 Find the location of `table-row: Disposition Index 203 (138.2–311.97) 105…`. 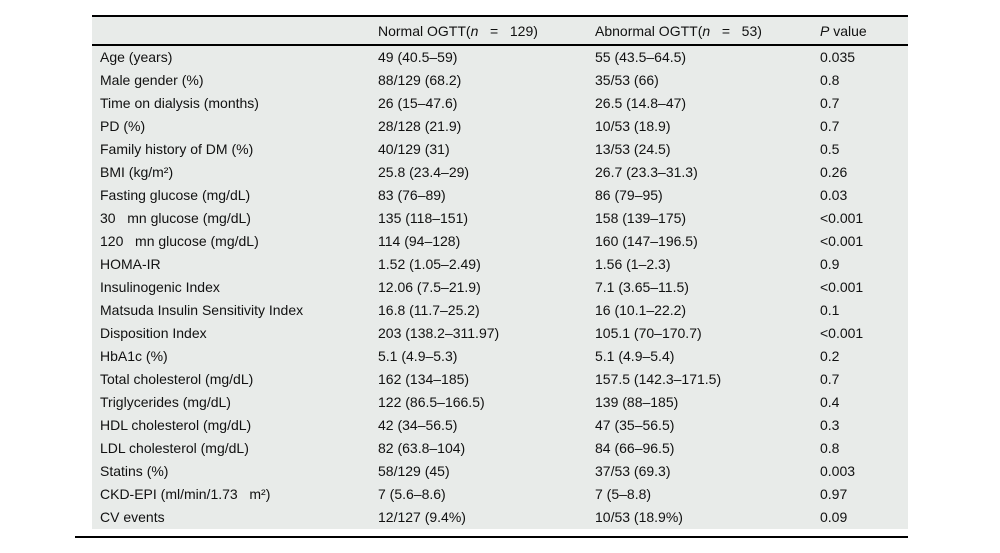

table-row: Disposition Index 203 (138.2–311.97) 105… is located at coordinates (500, 333).